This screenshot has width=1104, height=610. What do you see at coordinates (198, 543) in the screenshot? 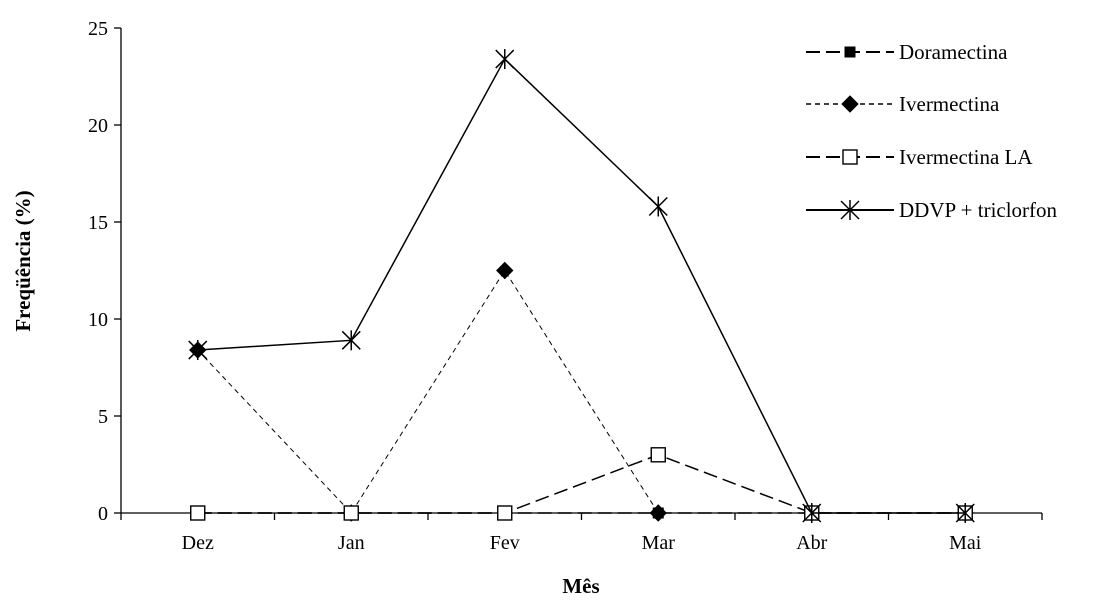
I see `x-tick-label: Dez` at bounding box center [198, 543].